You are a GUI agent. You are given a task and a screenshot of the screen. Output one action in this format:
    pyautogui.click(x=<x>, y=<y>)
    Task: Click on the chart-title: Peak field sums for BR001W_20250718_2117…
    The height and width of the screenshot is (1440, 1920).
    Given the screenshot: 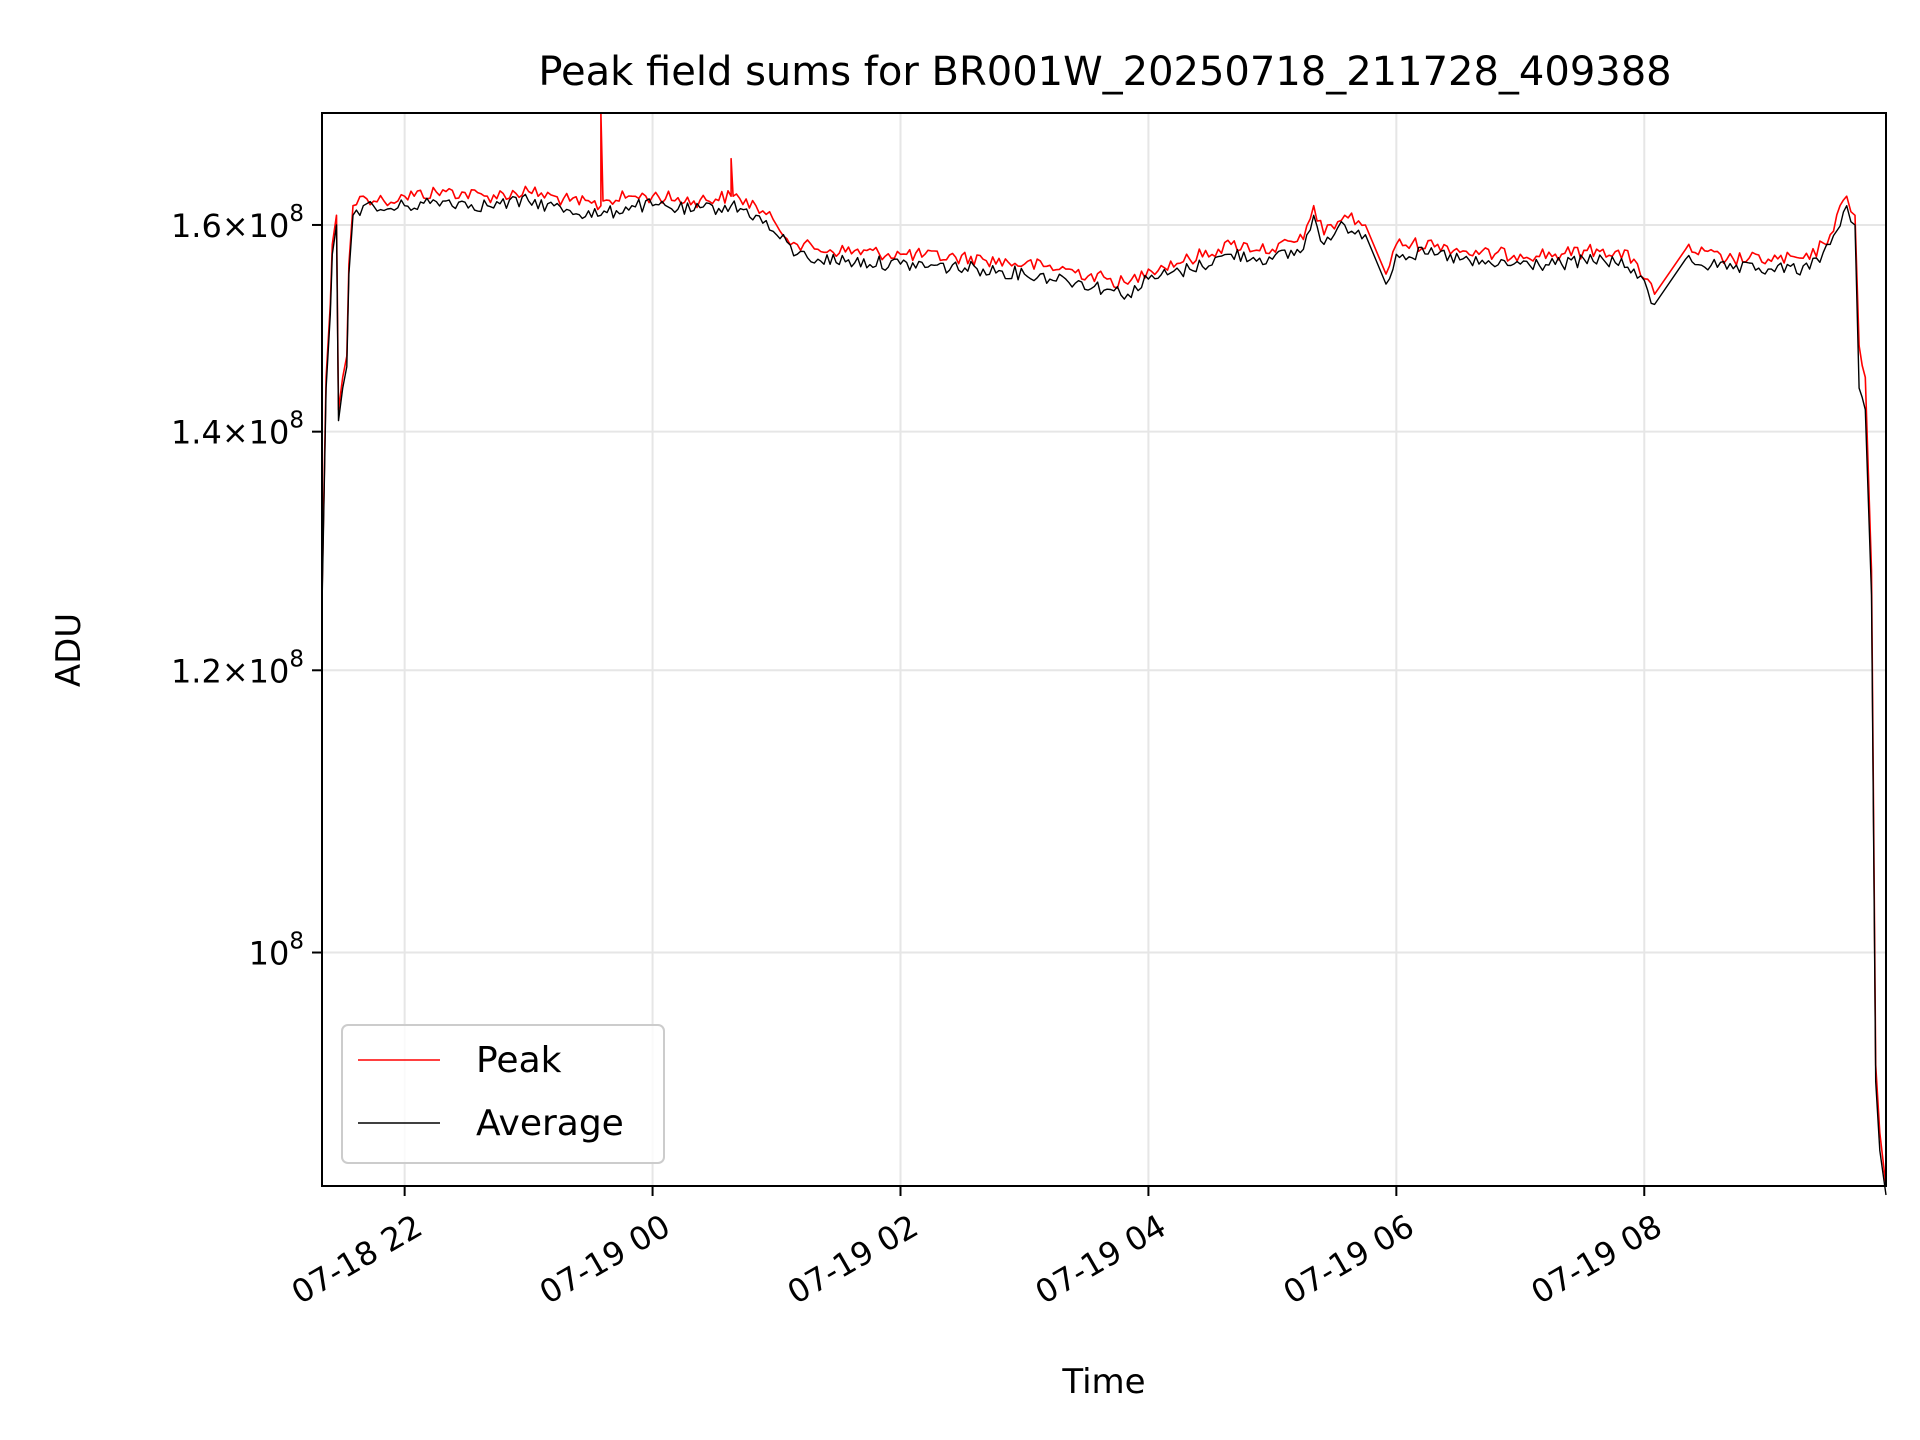 What is the action you would take?
    pyautogui.click(x=1104, y=72)
    